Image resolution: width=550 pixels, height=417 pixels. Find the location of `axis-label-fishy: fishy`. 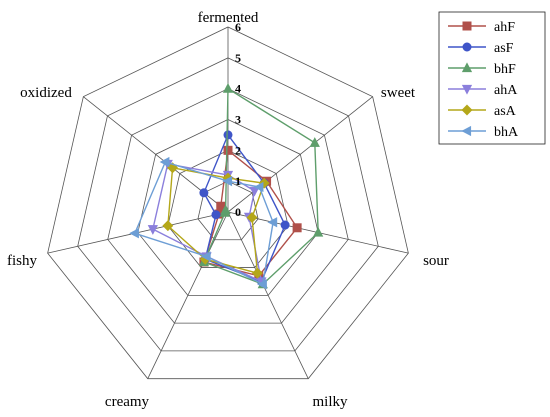

axis-label-fishy: fishy is located at coordinates (22, 261).